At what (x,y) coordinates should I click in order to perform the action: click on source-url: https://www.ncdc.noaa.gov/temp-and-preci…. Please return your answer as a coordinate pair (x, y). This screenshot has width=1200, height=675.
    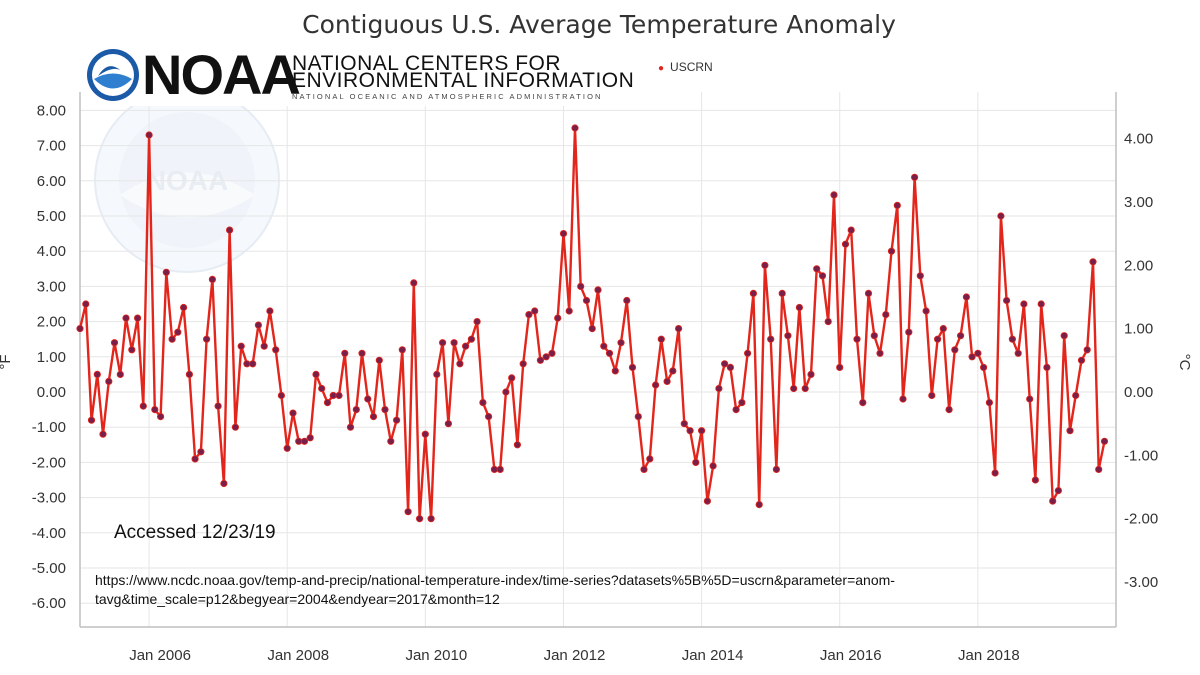
    Looking at the image, I should click on (495, 589).